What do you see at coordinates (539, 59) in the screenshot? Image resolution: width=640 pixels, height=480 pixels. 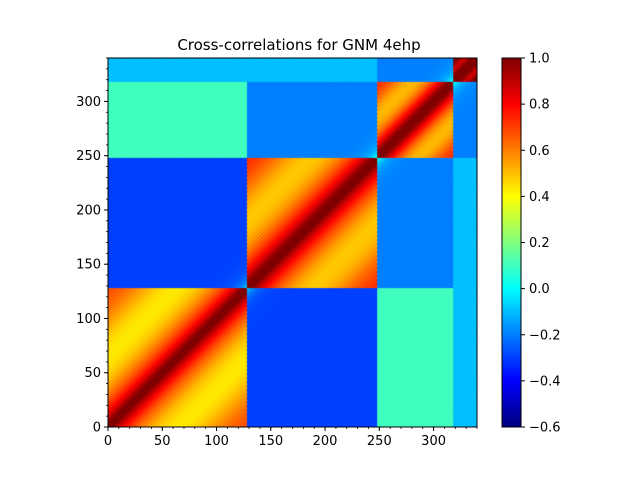 I see `colorbar-tick-label: 1.0` at bounding box center [539, 59].